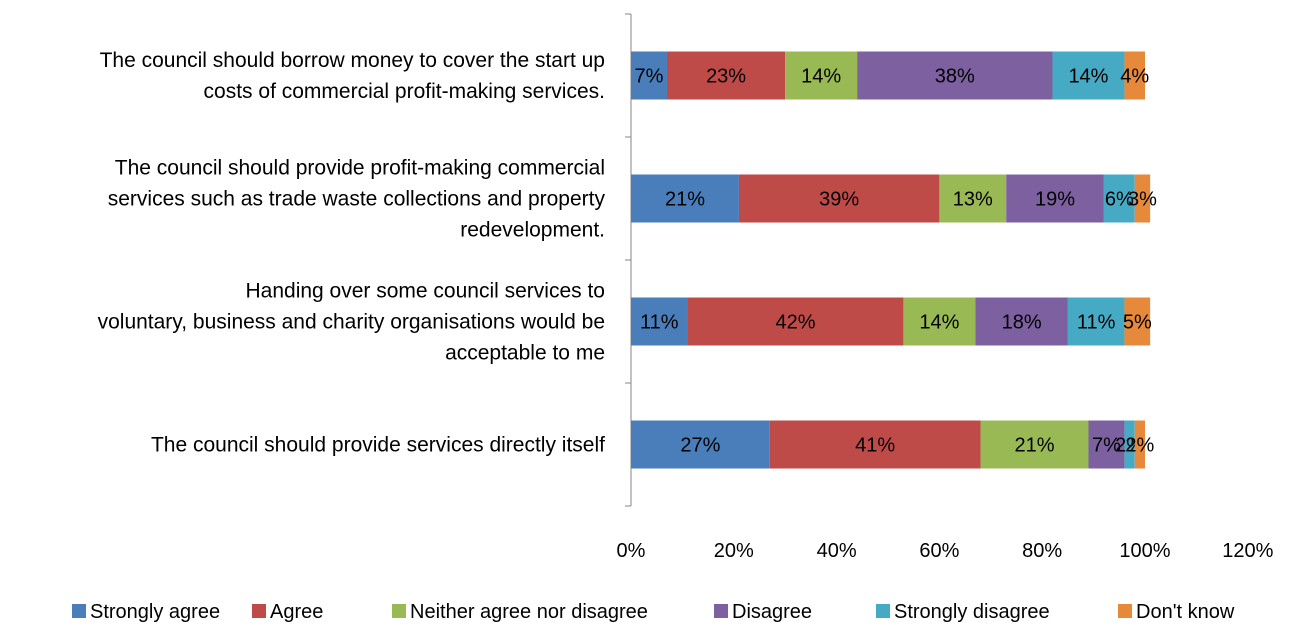 The image size is (1295, 630). What do you see at coordinates (296, 612) in the screenshot?
I see `legend-label: Agree` at bounding box center [296, 612].